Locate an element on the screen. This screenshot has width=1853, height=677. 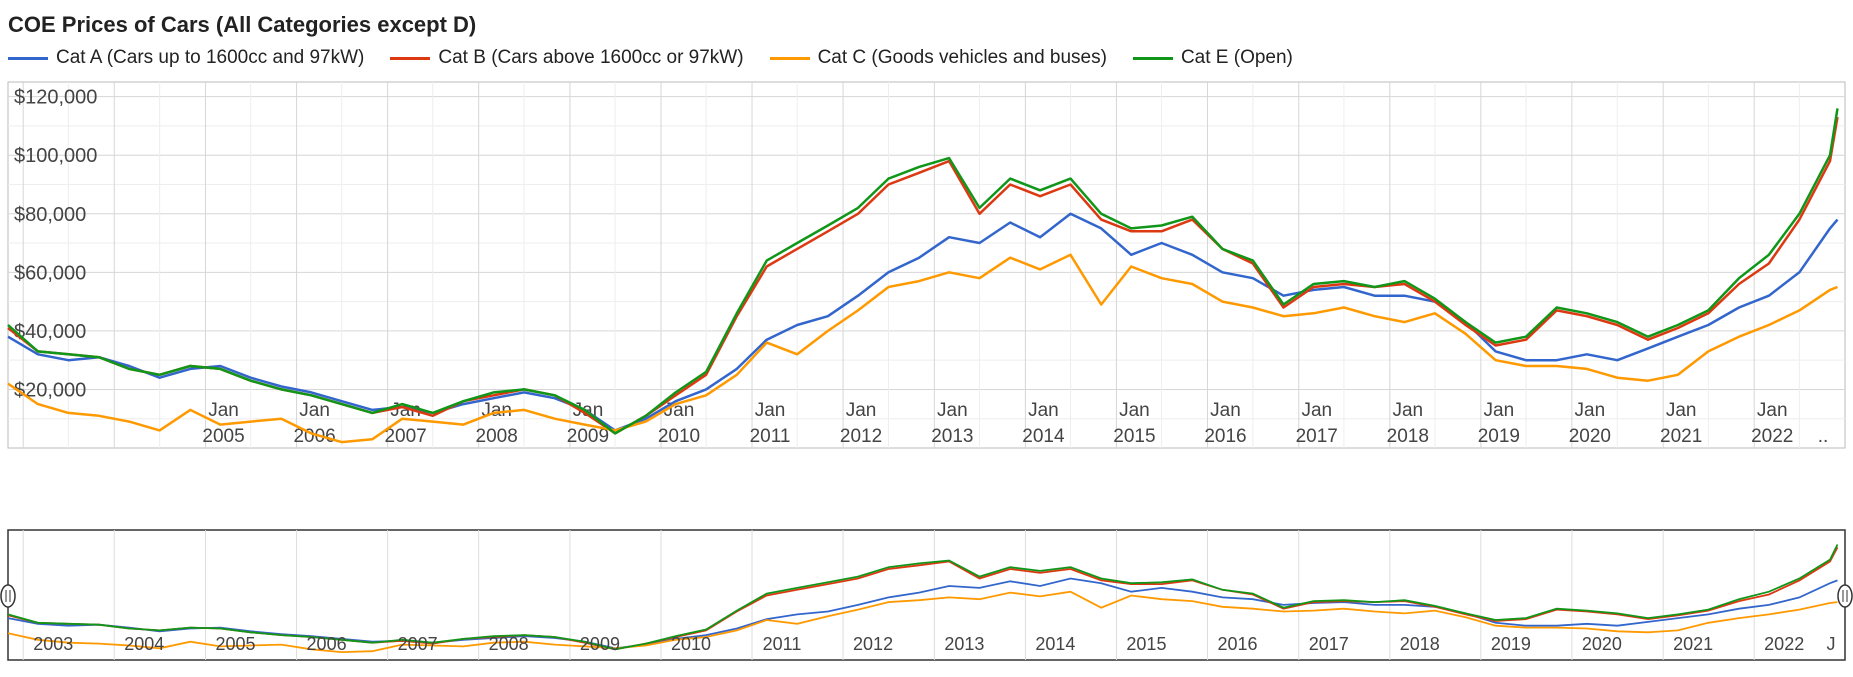
x-tick-year-label: 2020 is located at coordinates (1590, 436).